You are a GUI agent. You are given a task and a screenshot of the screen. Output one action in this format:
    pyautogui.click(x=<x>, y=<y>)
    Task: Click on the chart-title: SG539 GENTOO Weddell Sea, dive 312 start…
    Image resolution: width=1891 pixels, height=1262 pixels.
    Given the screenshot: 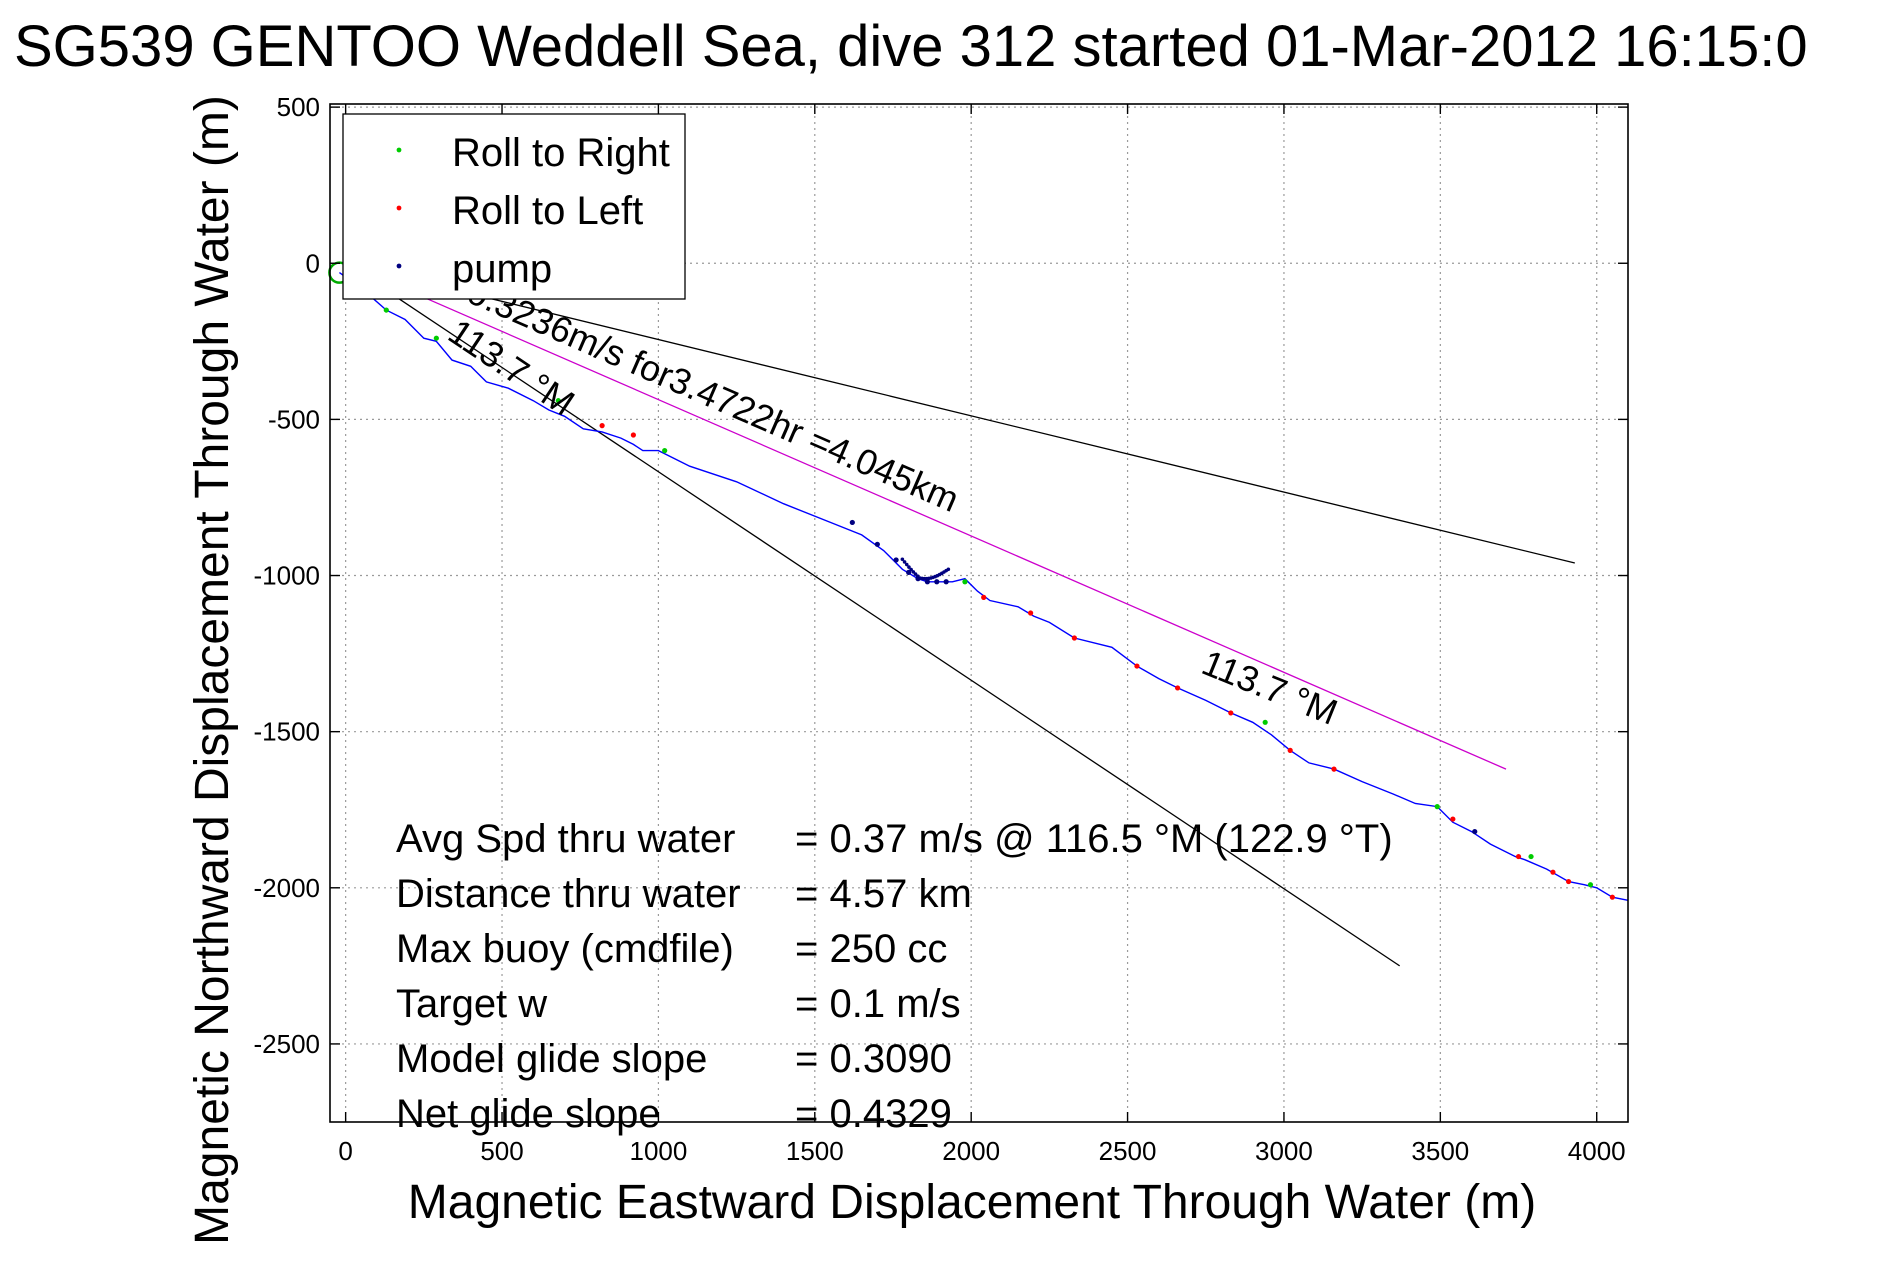 What is the action you would take?
    pyautogui.click(x=911, y=46)
    